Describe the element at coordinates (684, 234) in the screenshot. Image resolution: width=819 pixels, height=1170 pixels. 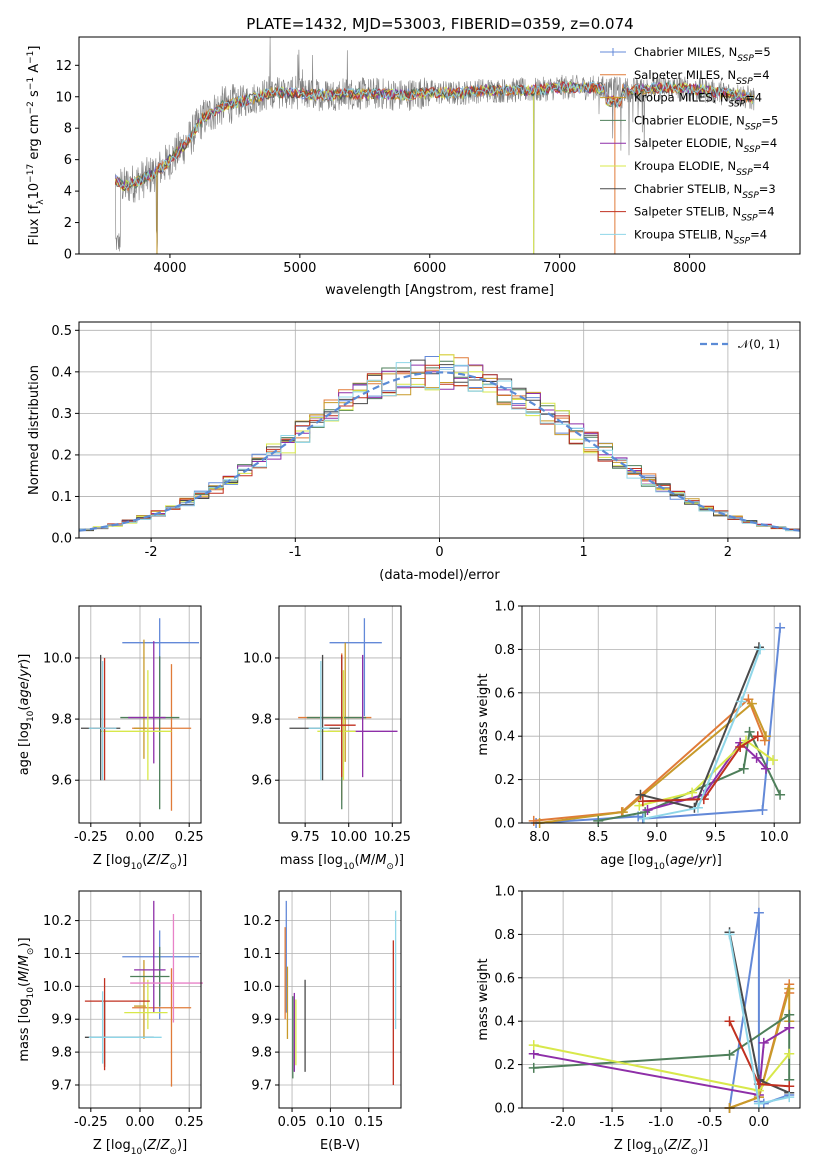
I see `legend-label: Kroupa STELIB, N` at that location.